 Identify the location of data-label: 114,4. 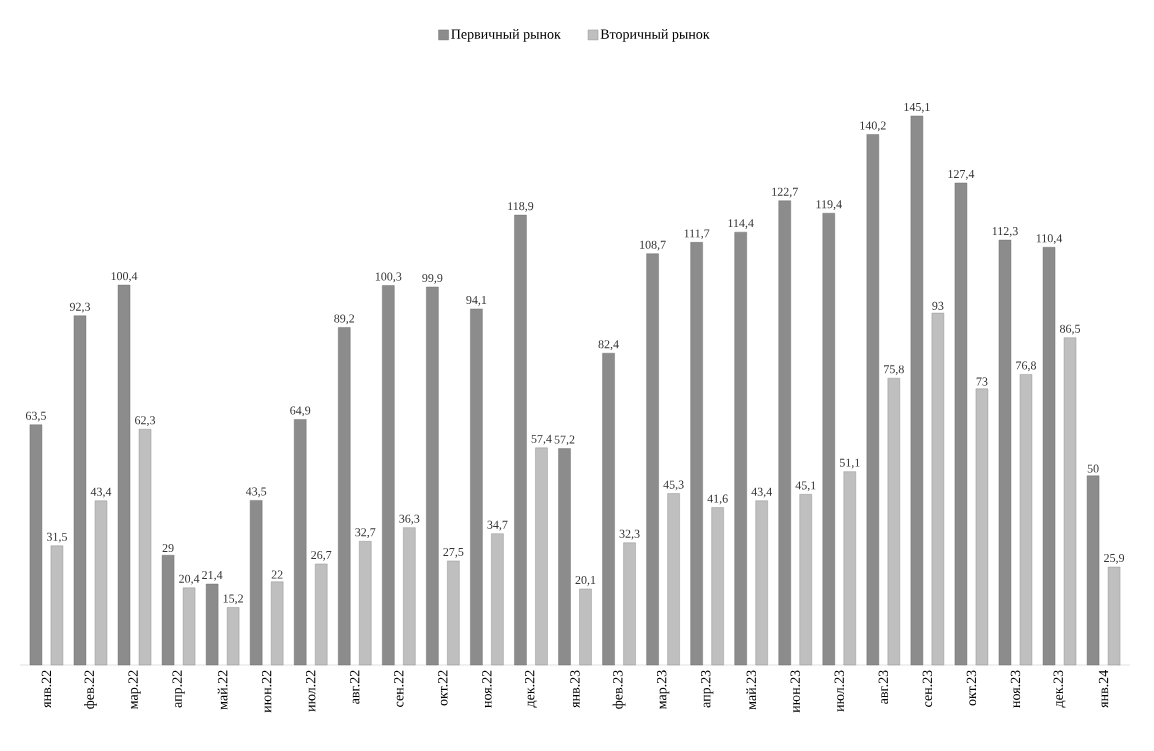
(741, 224).